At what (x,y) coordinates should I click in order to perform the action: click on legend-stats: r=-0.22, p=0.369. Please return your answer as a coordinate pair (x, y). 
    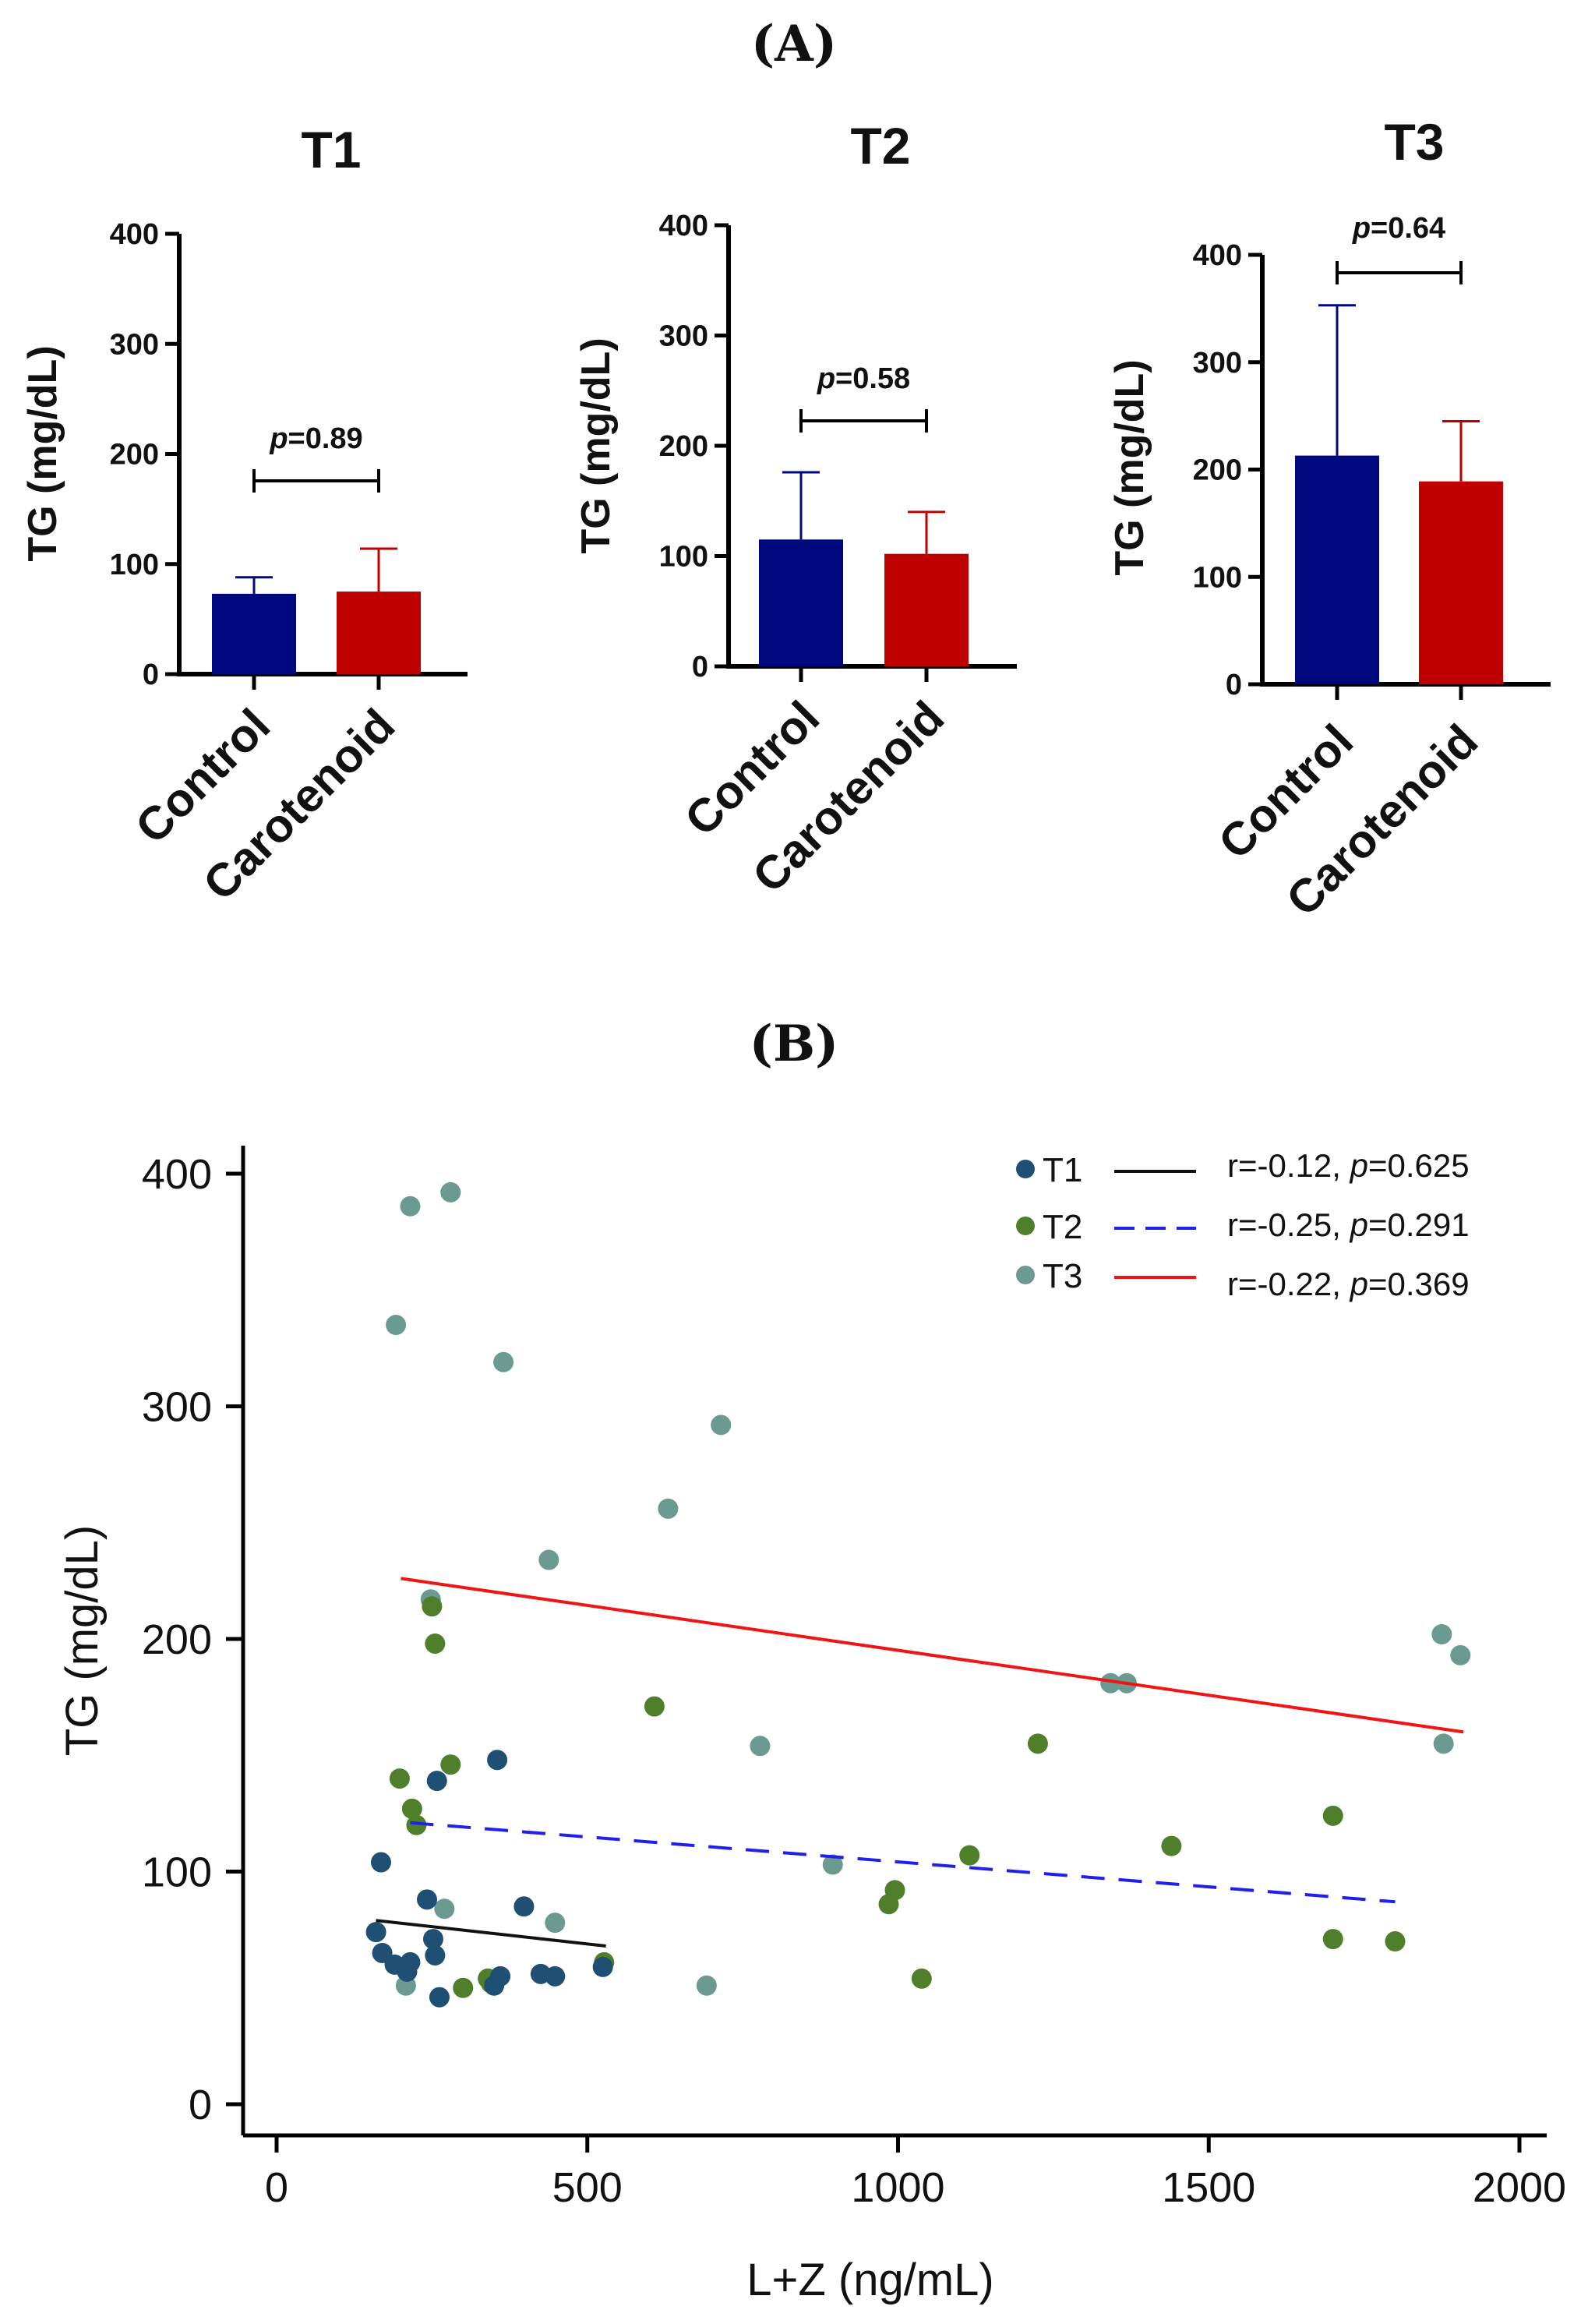
    Looking at the image, I should click on (1348, 1284).